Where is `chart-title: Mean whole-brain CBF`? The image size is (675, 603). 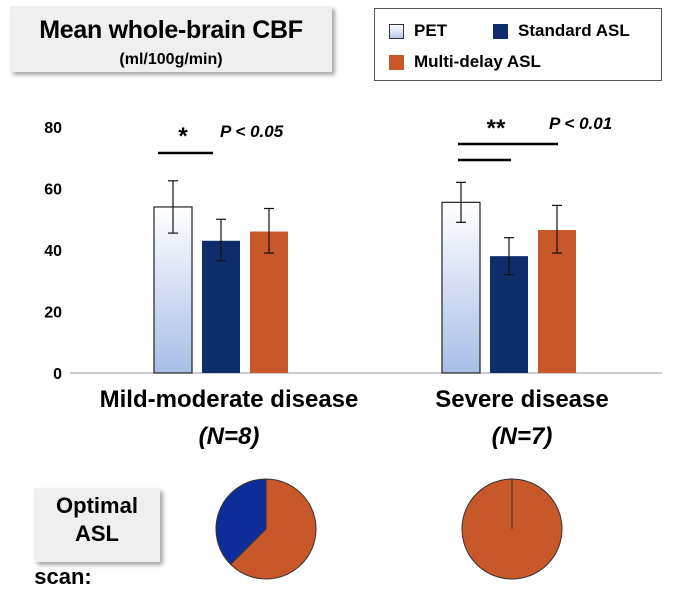
chart-title: Mean whole-brain CBF is located at coordinates (171, 30).